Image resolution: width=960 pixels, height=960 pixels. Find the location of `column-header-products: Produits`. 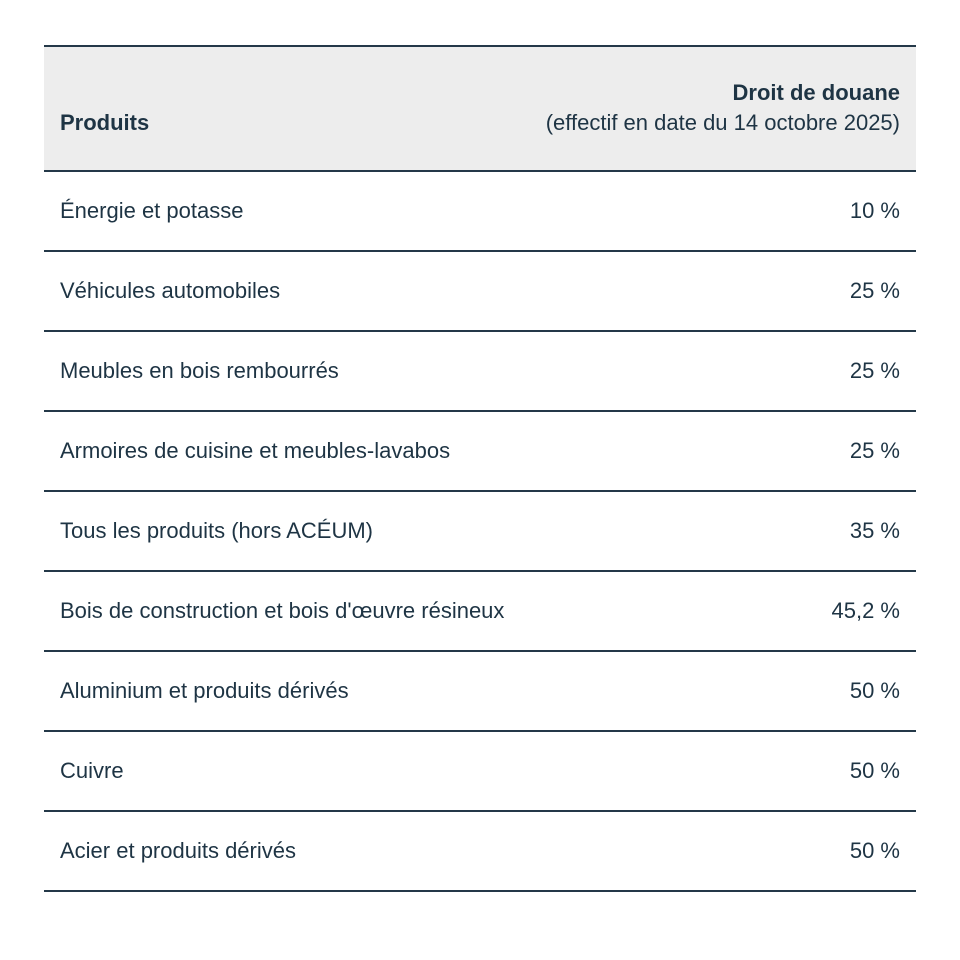

column-header-products: Produits is located at coordinates (105, 122).